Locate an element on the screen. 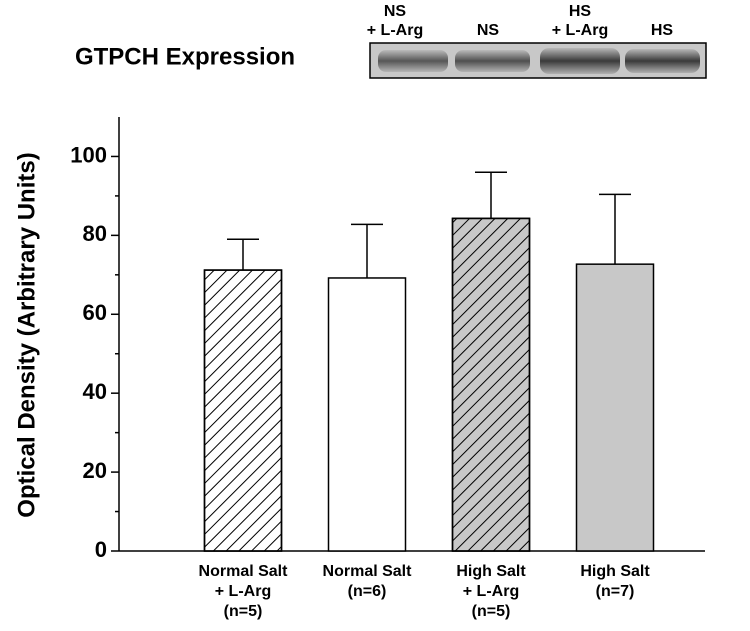 The width and height of the screenshot is (750, 631). y-tick-label: 40 is located at coordinates (95, 391).